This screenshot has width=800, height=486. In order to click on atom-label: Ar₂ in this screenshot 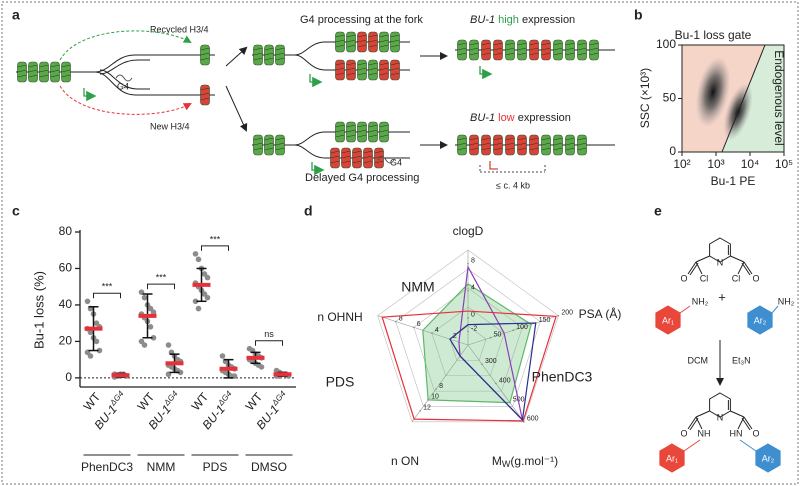, I will do `click(760, 320)`.